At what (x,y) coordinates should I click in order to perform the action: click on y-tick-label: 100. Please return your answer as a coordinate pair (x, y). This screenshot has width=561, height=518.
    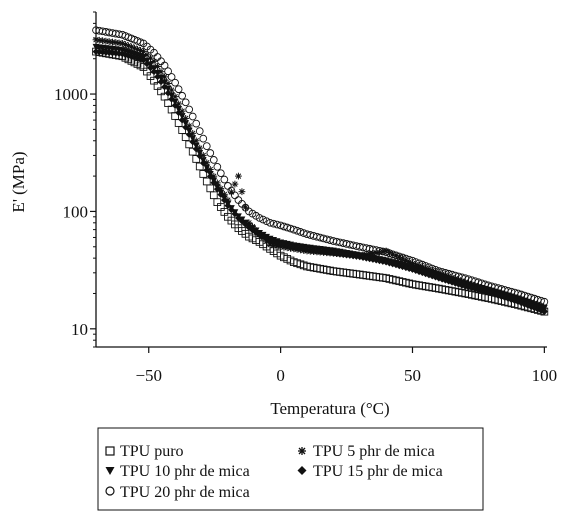
    Looking at the image, I should click on (76, 211).